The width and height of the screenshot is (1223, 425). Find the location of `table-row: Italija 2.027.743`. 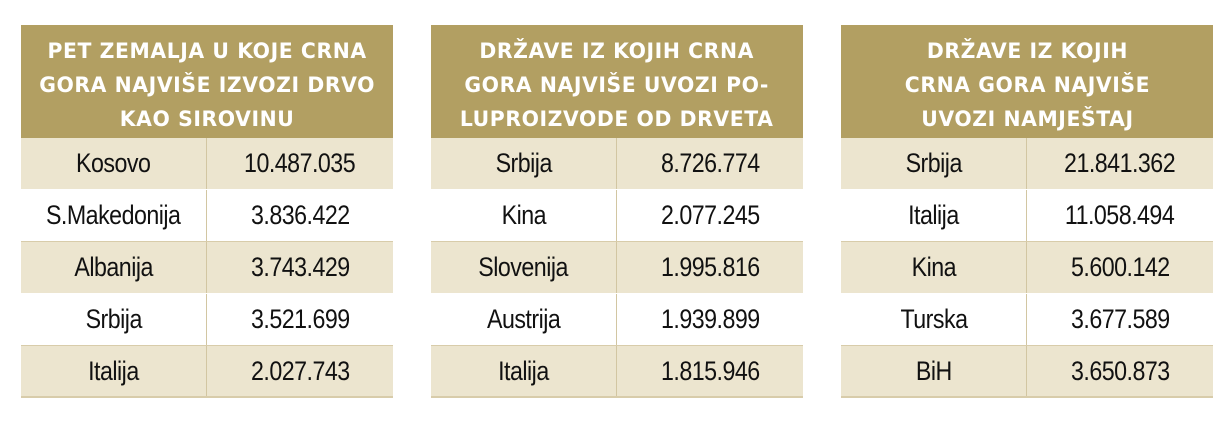

table-row: Italija 2.027.743 is located at coordinates (207, 372).